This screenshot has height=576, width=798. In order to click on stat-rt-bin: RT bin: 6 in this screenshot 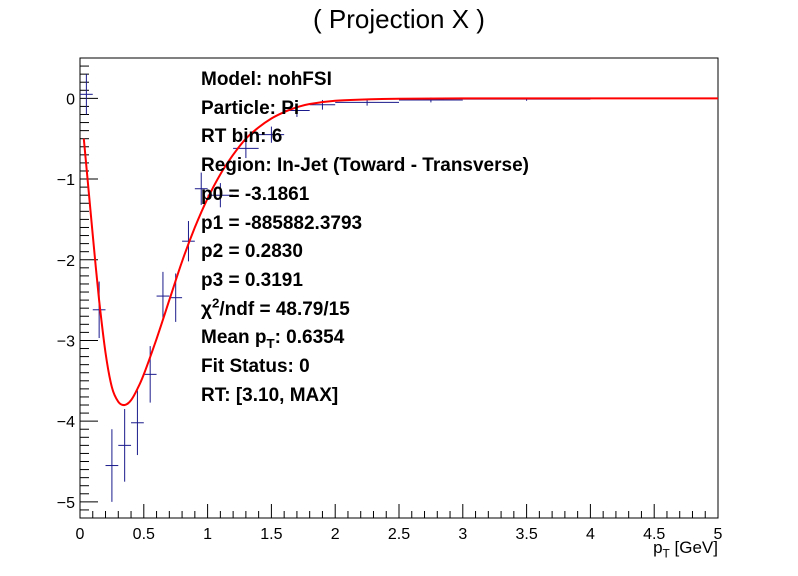, I will do `click(242, 137)`.